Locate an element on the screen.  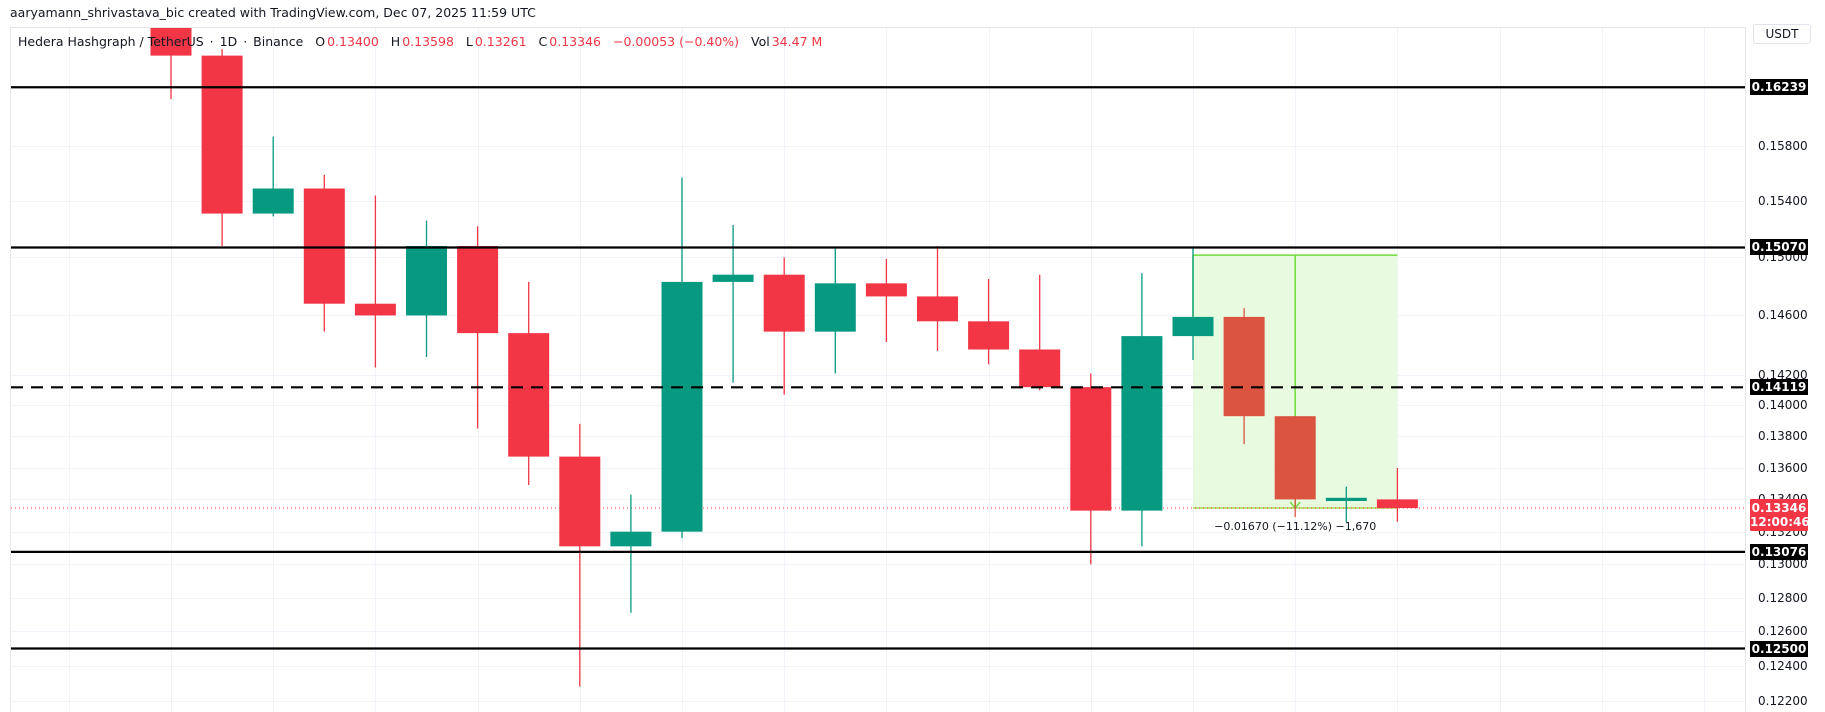
open-label: O is located at coordinates (320, 41).